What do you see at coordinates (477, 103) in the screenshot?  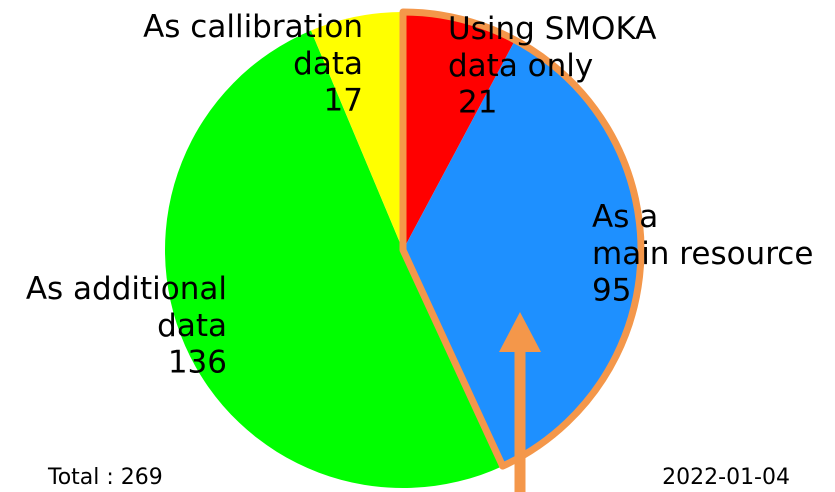 I see `slice-value: 21` at bounding box center [477, 103].